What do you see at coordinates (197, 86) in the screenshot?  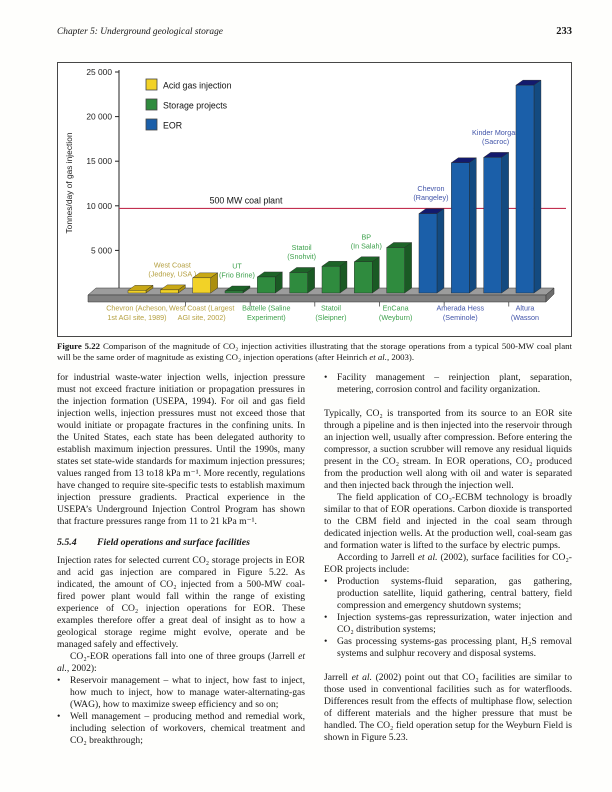 I see `legend-label: Acid gas injection` at bounding box center [197, 86].